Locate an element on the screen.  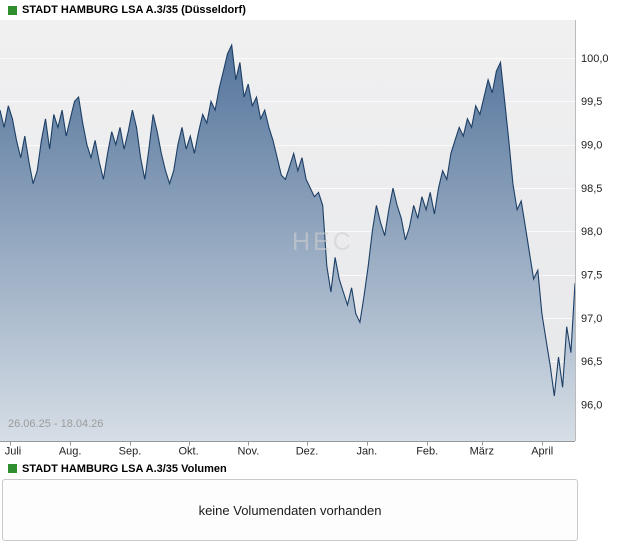
x-tick-label: Juli is located at coordinates (13, 452).